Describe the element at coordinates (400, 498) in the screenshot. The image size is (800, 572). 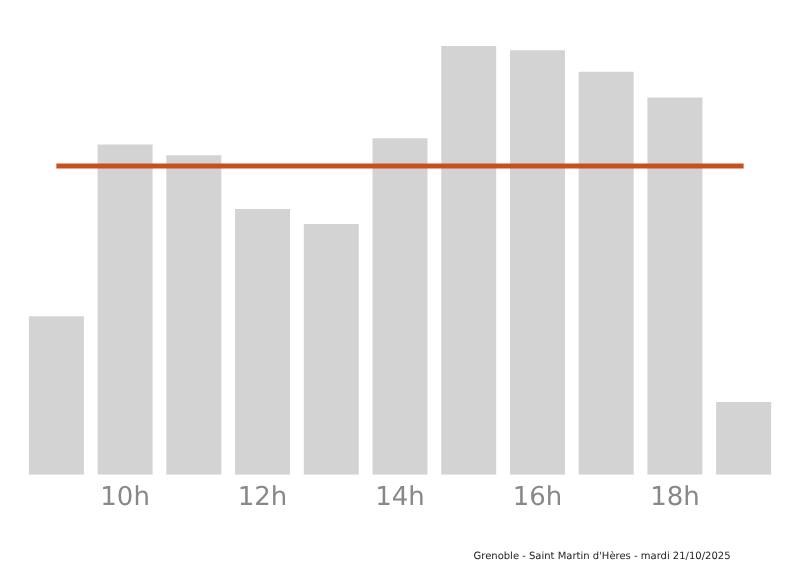
I see `x-tick-label: 14h` at that location.